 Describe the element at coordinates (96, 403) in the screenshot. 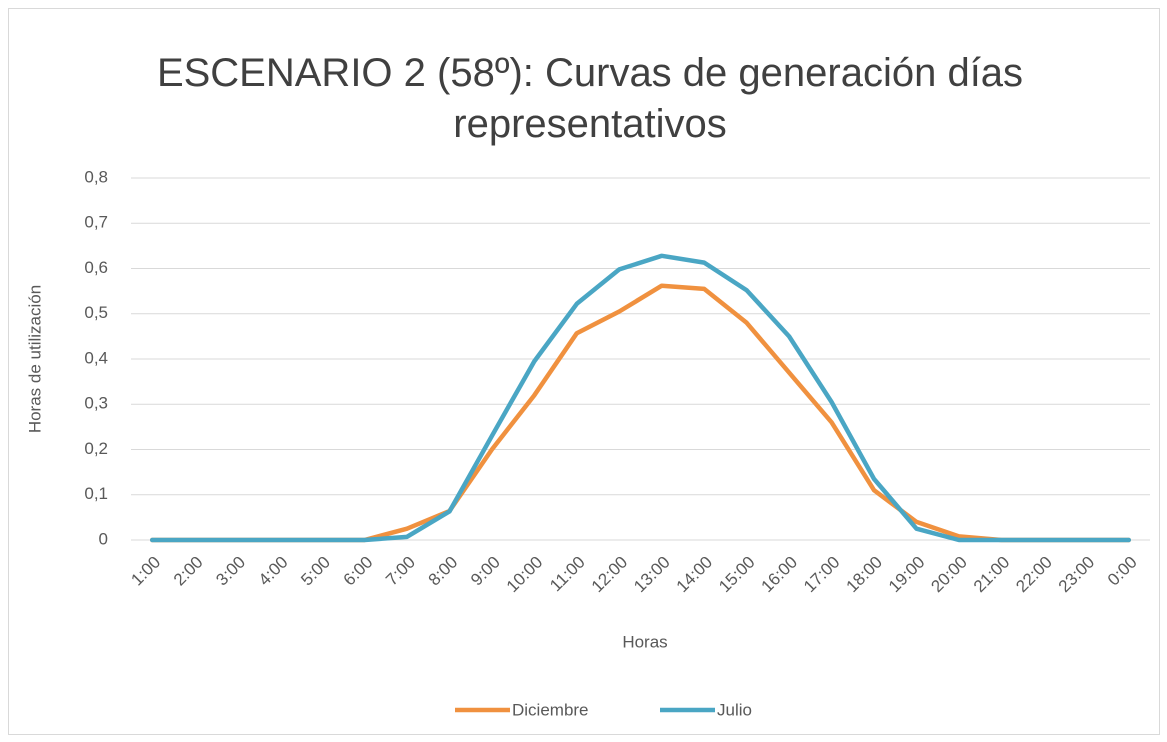

I see `y-tick-label: 0,3` at that location.